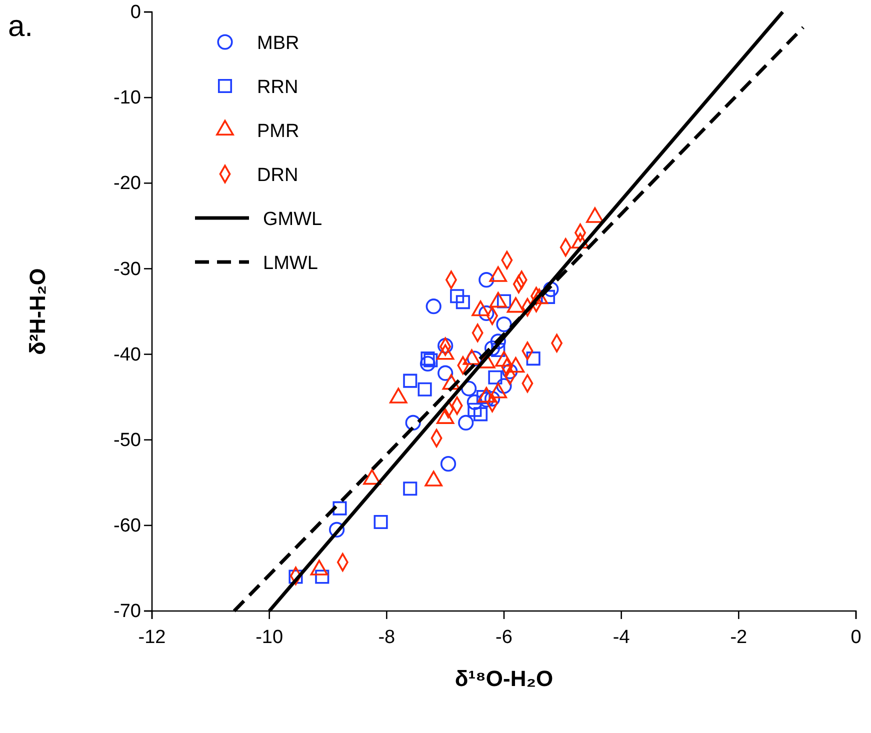  Describe the element at coordinates (127, 355) in the screenshot. I see `y-tick-label: -40` at that location.